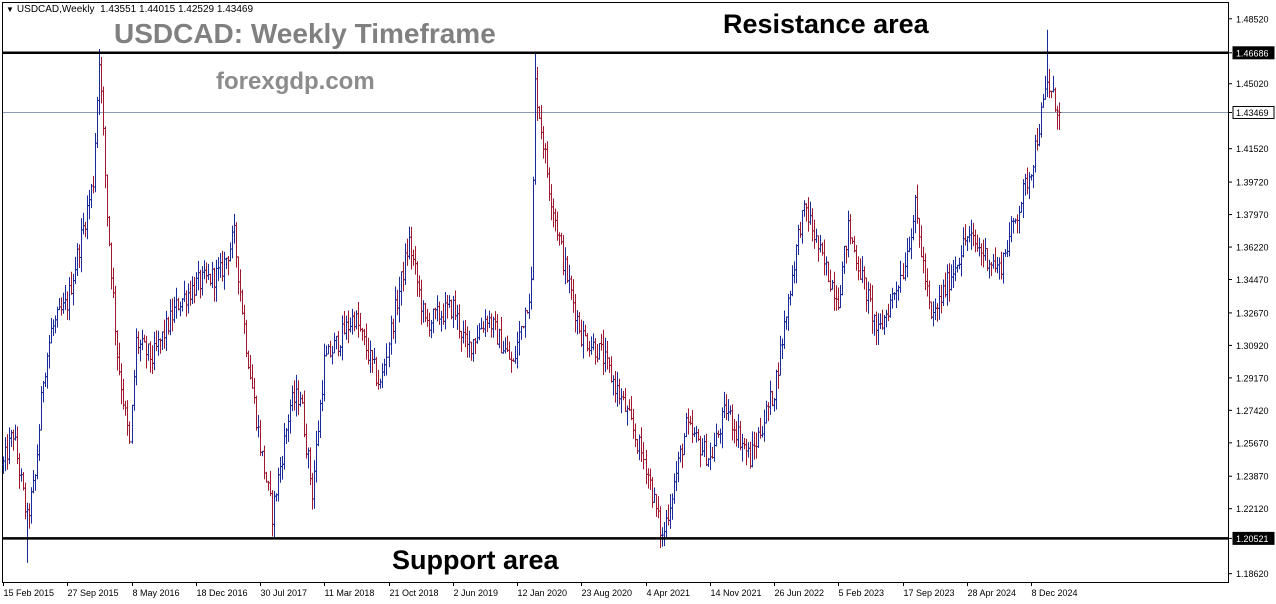 This screenshot has height=604, width=1276. Describe the element at coordinates (1055, 593) in the screenshot. I see `time-tick-label: 8 Dec 2024` at that location.